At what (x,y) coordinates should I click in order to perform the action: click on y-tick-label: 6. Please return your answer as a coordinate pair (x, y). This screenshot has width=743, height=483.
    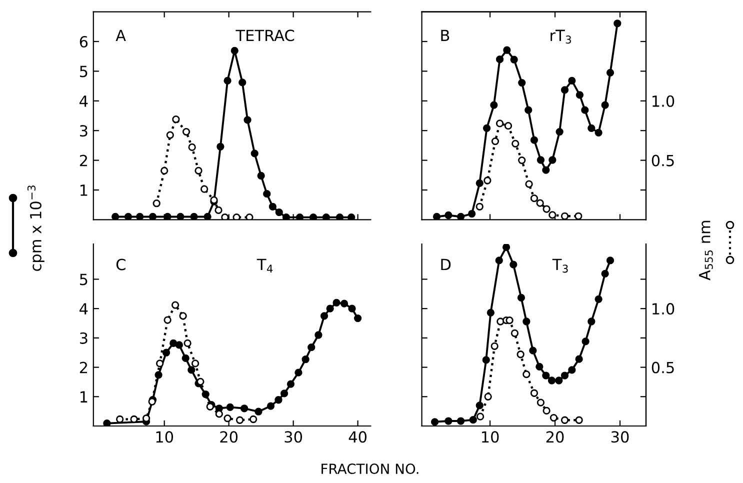
    Looking at the image, I should click on (84, 42).